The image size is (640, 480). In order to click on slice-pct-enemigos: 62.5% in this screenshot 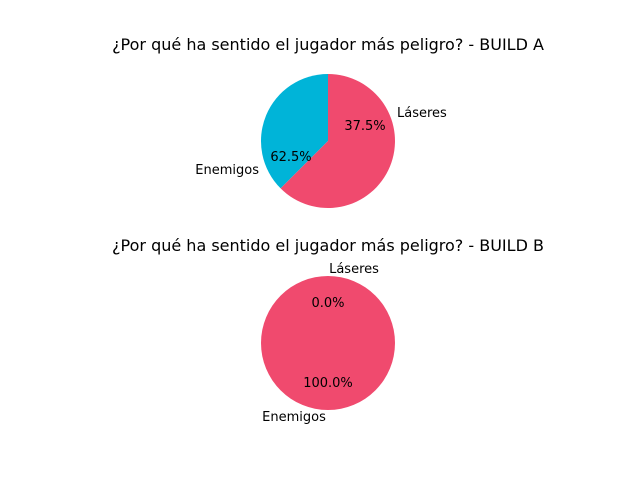, I will do `click(290, 157)`.